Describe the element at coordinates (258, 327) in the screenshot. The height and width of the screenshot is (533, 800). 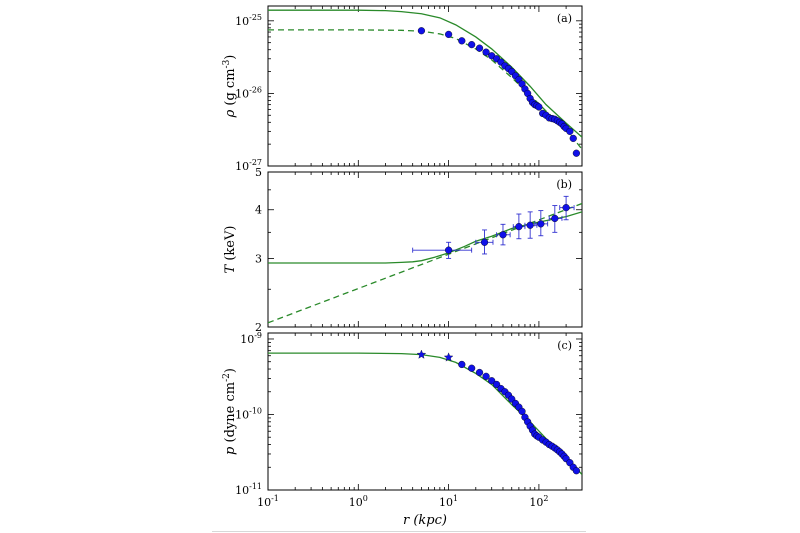
I see `y-tick-label: 2` at that location.